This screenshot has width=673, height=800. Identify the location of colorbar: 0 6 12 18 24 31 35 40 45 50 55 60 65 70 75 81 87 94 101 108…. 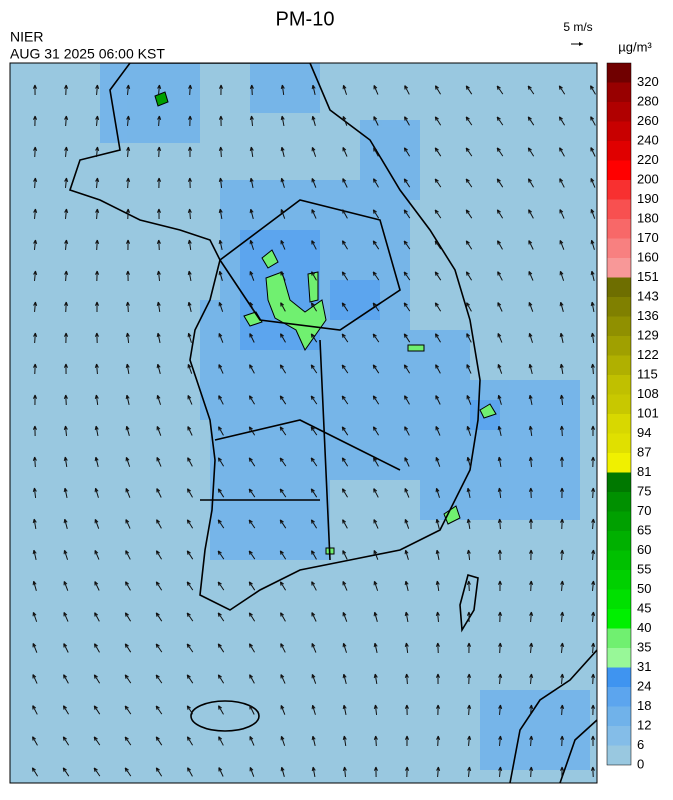
(632, 416).